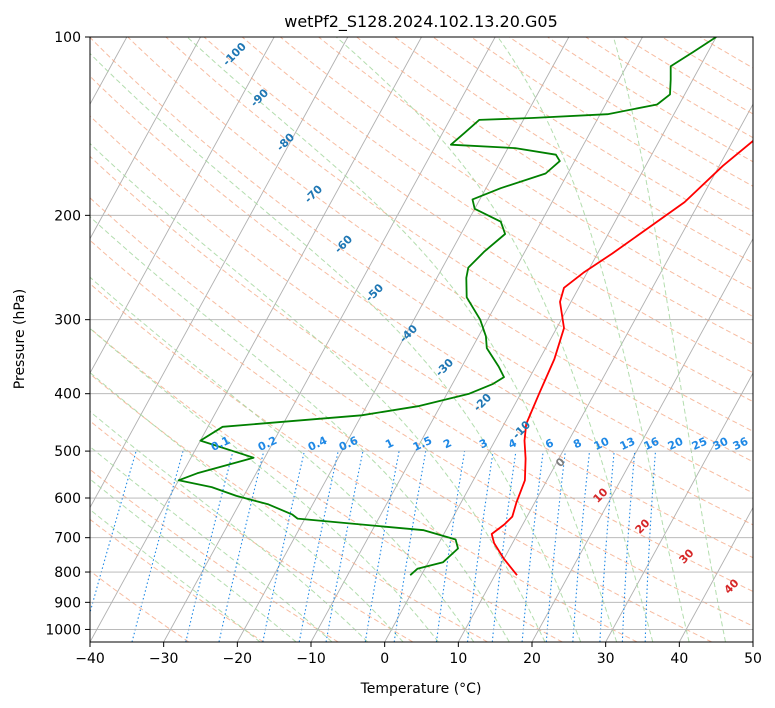  I want to click on y-tick-label: 900, so click(67, 603).